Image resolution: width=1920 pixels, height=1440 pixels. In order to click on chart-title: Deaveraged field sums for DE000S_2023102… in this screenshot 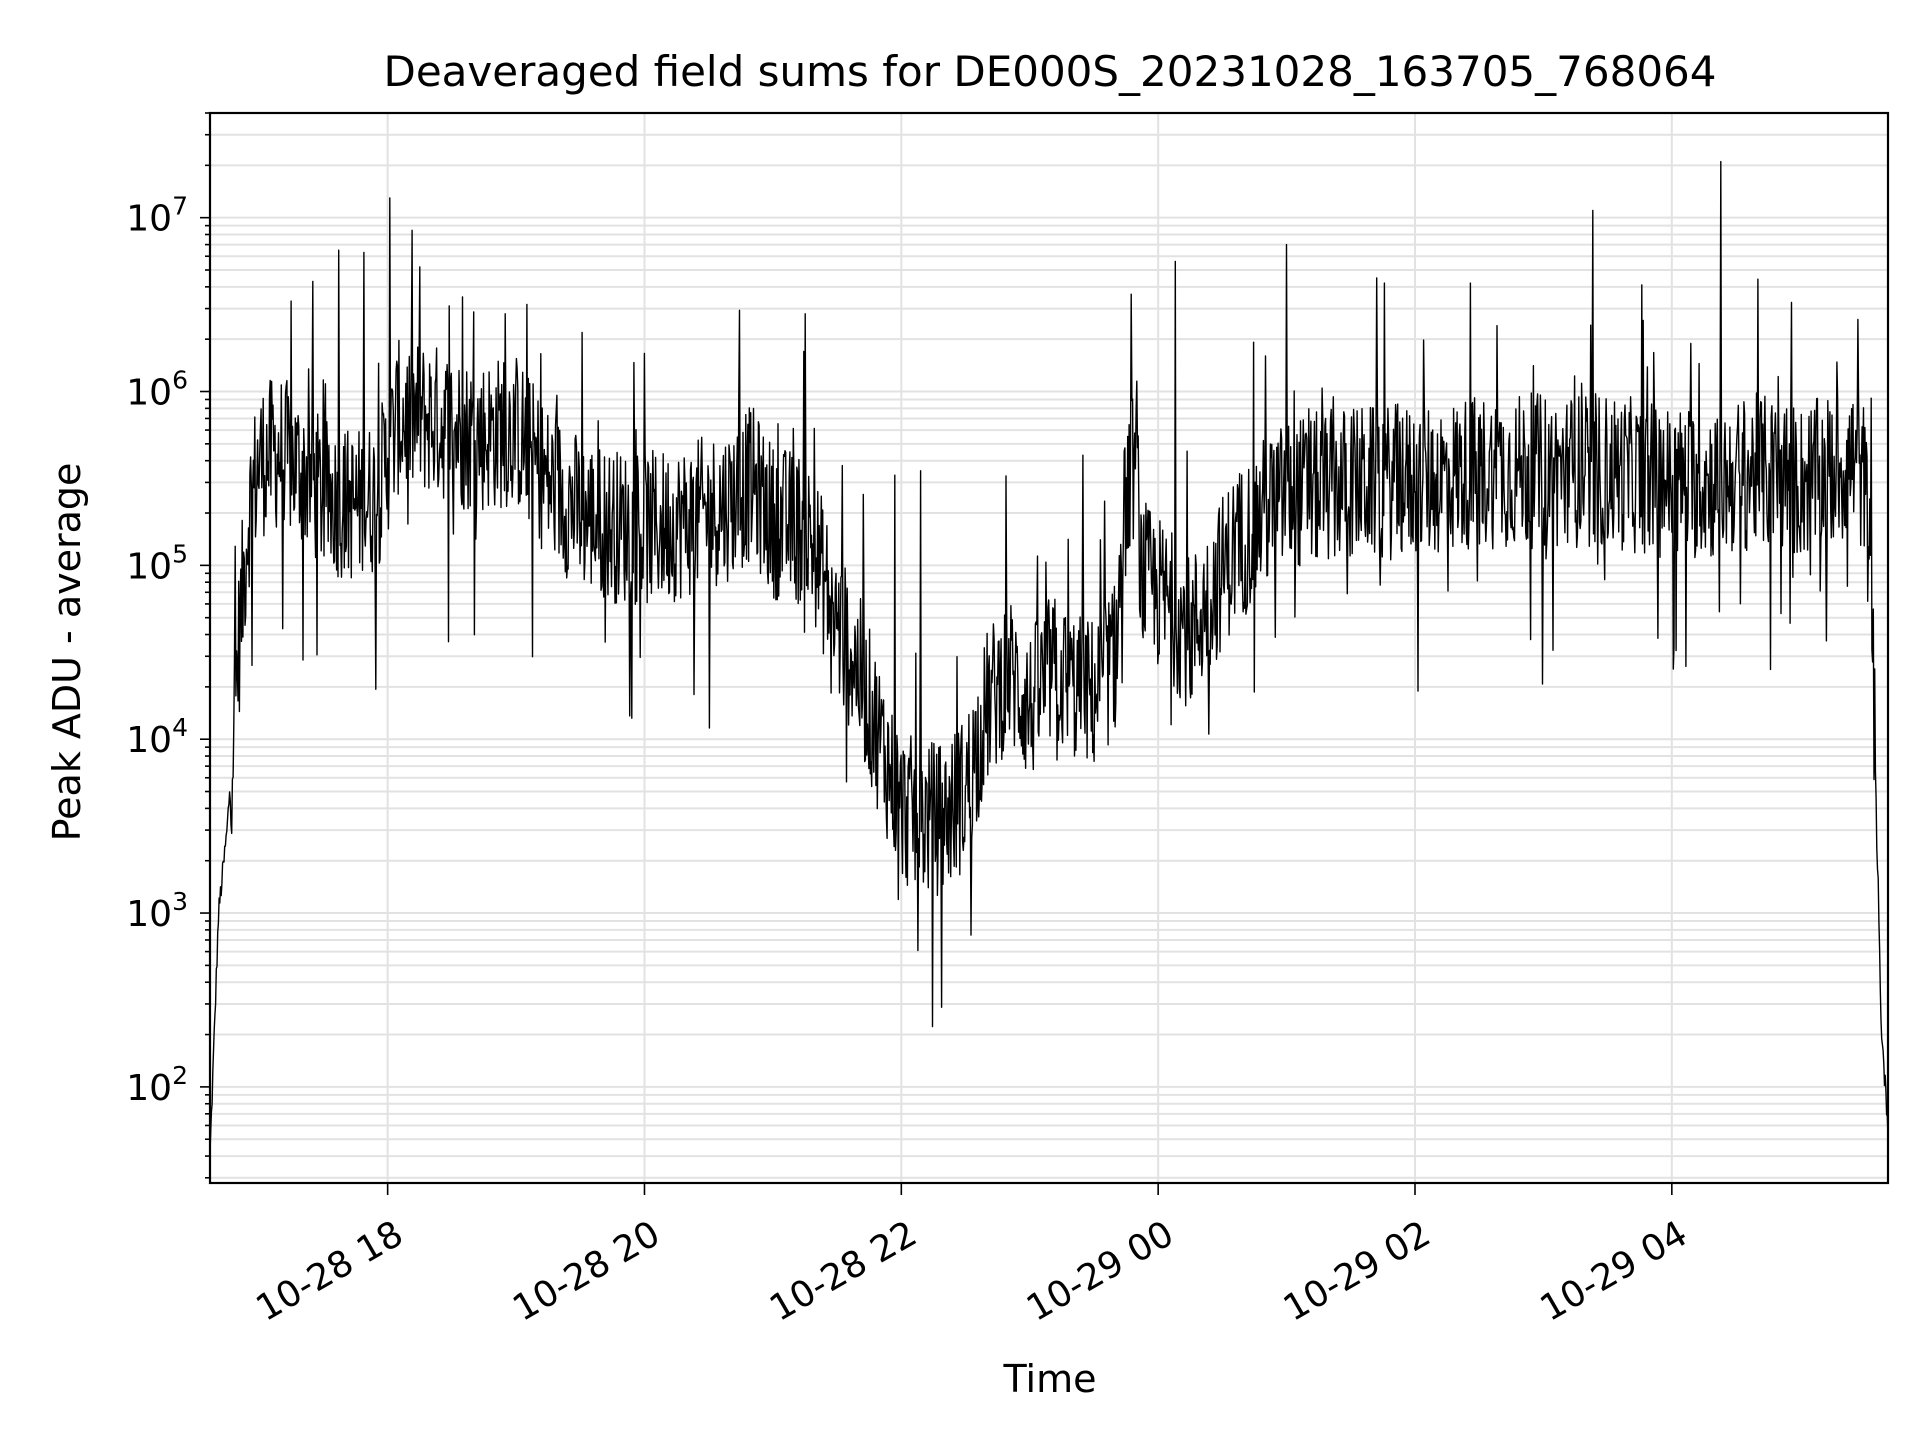, I will do `click(1050, 71)`.